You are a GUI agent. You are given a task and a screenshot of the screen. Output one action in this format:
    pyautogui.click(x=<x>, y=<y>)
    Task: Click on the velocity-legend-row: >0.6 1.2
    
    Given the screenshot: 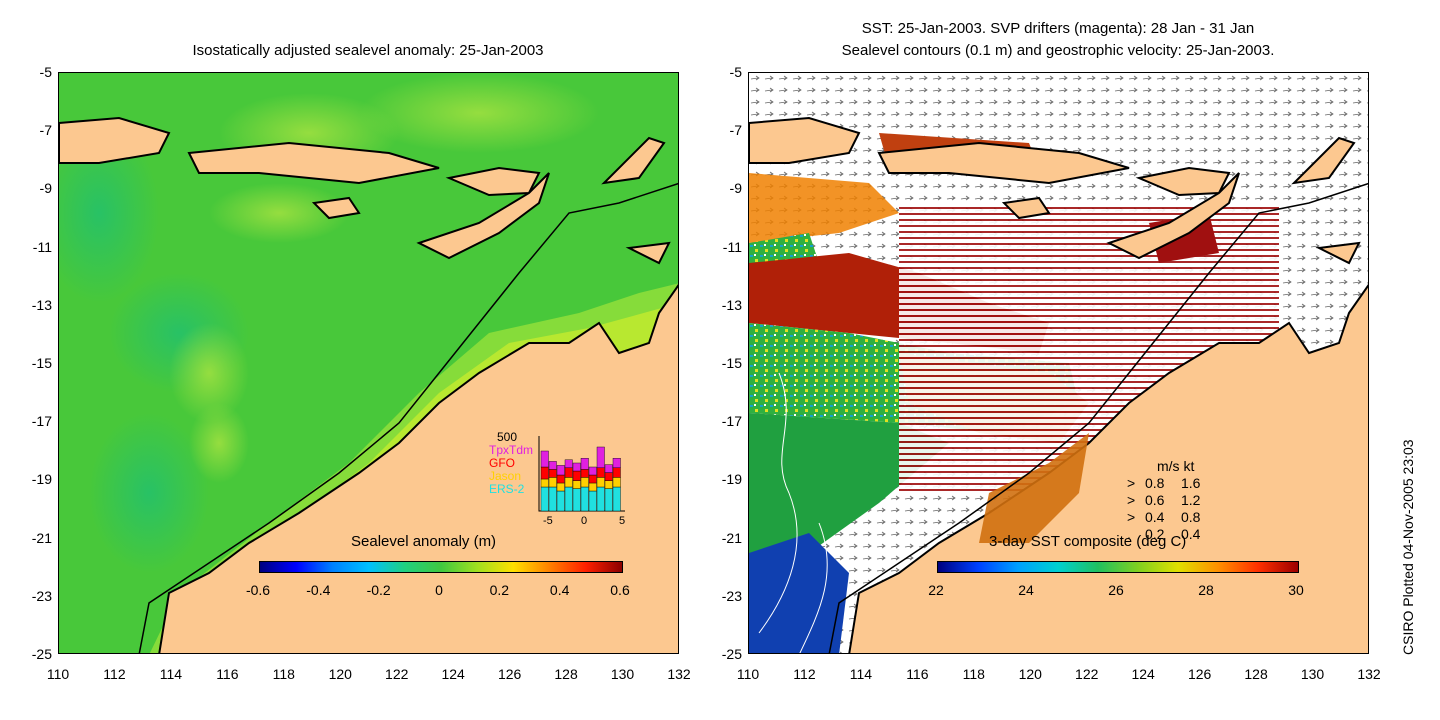 What is the action you would take?
    pyautogui.click(x=1163, y=500)
    